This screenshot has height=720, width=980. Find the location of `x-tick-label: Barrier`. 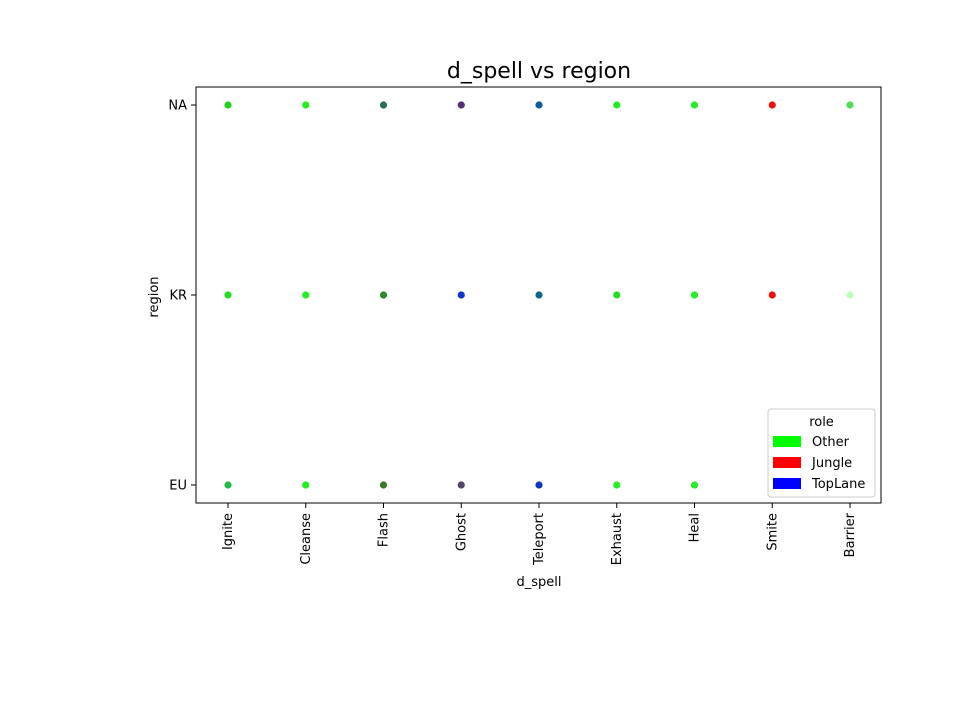

x-tick-label: Barrier is located at coordinates (850, 534).